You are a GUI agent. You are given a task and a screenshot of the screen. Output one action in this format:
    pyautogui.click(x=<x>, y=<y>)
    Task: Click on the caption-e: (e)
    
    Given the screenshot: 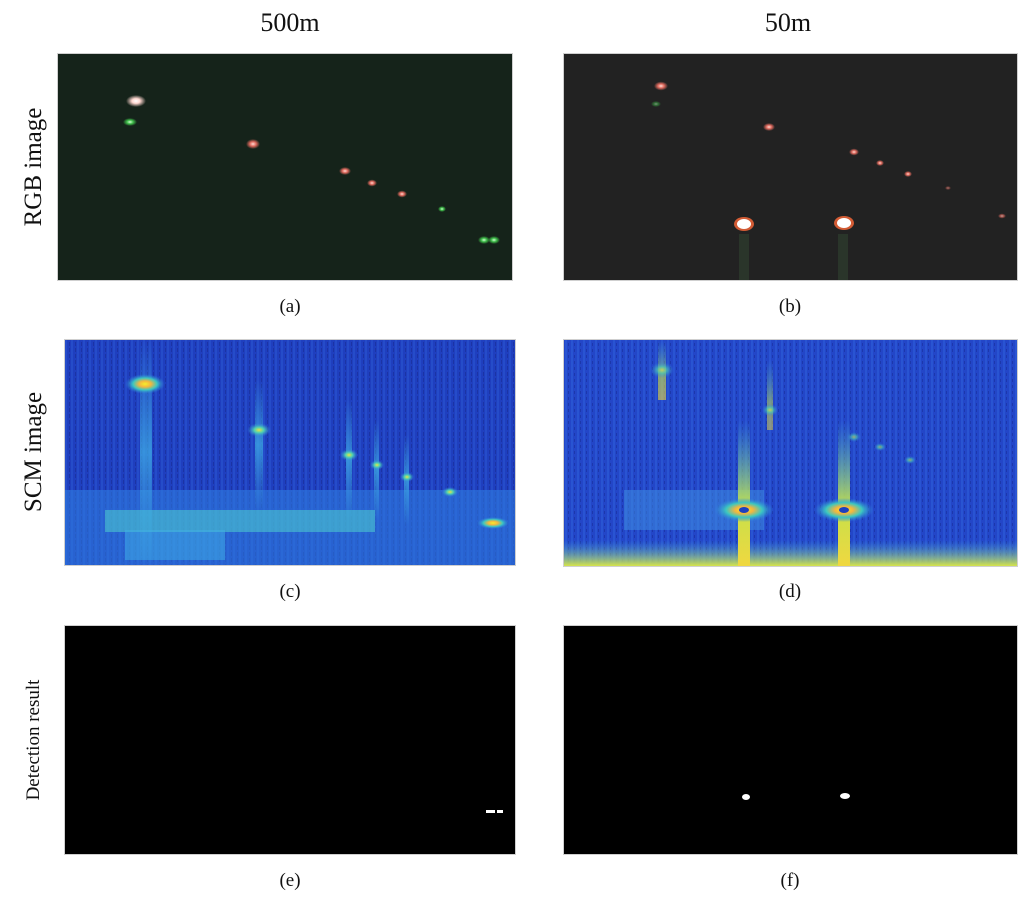 What is the action you would take?
    pyautogui.click(x=290, y=880)
    